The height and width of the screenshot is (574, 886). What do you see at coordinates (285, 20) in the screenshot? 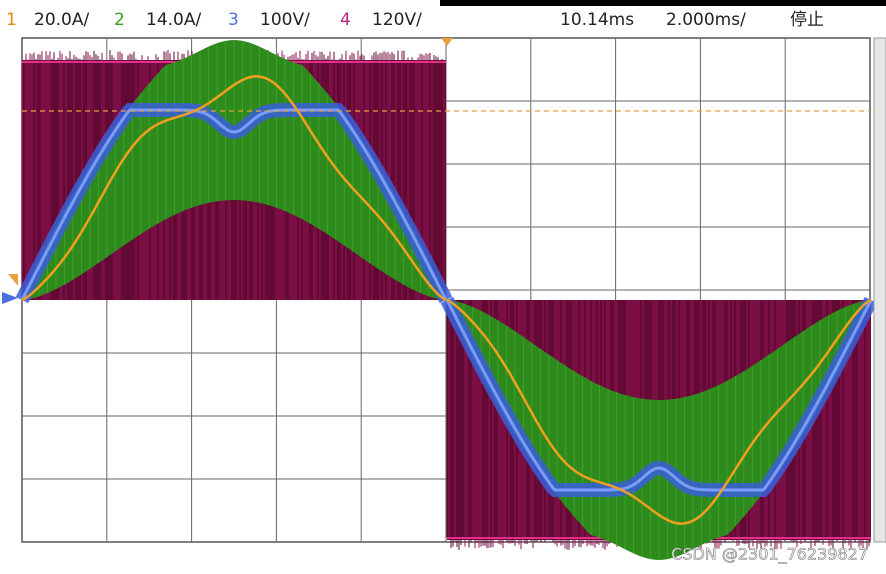
I see `ch3-scale: 100V/` at bounding box center [285, 20].